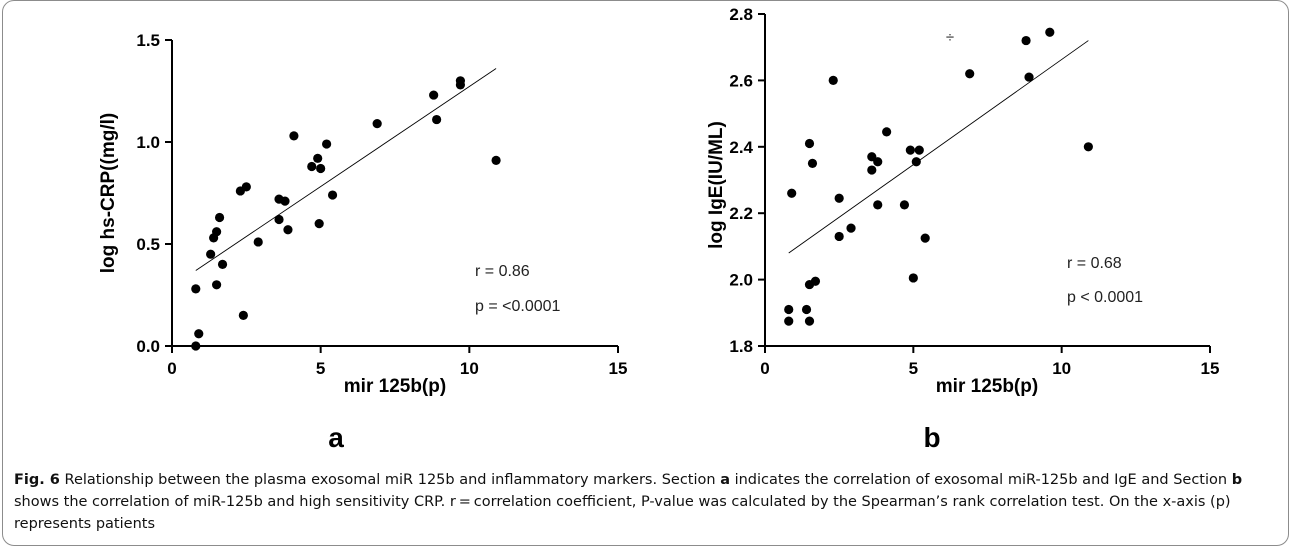 Image resolution: width=1293 pixels, height=550 pixels. Describe the element at coordinates (148, 244) in the screenshot. I see `panel-a-y-tick-label: 0.5` at that location.